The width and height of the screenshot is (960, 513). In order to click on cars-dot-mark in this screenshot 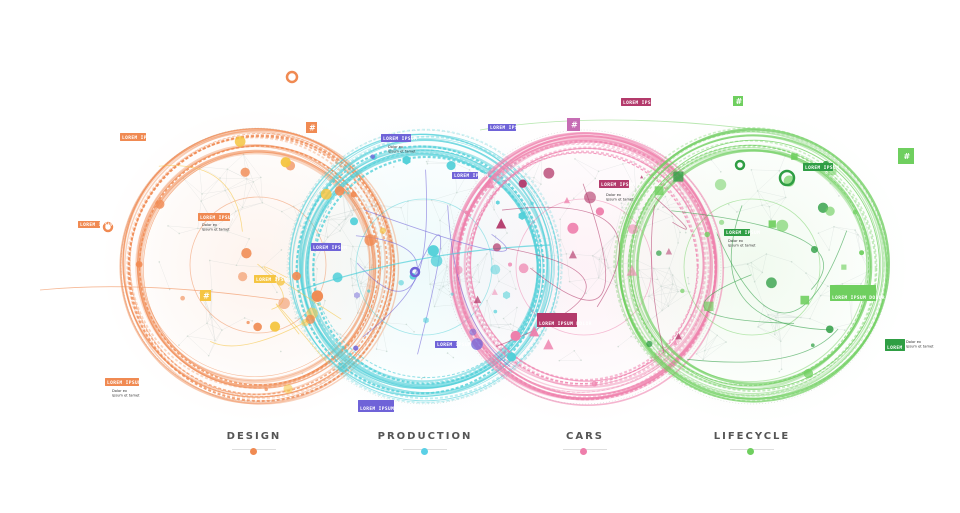, I will do `click(633, 229)`.